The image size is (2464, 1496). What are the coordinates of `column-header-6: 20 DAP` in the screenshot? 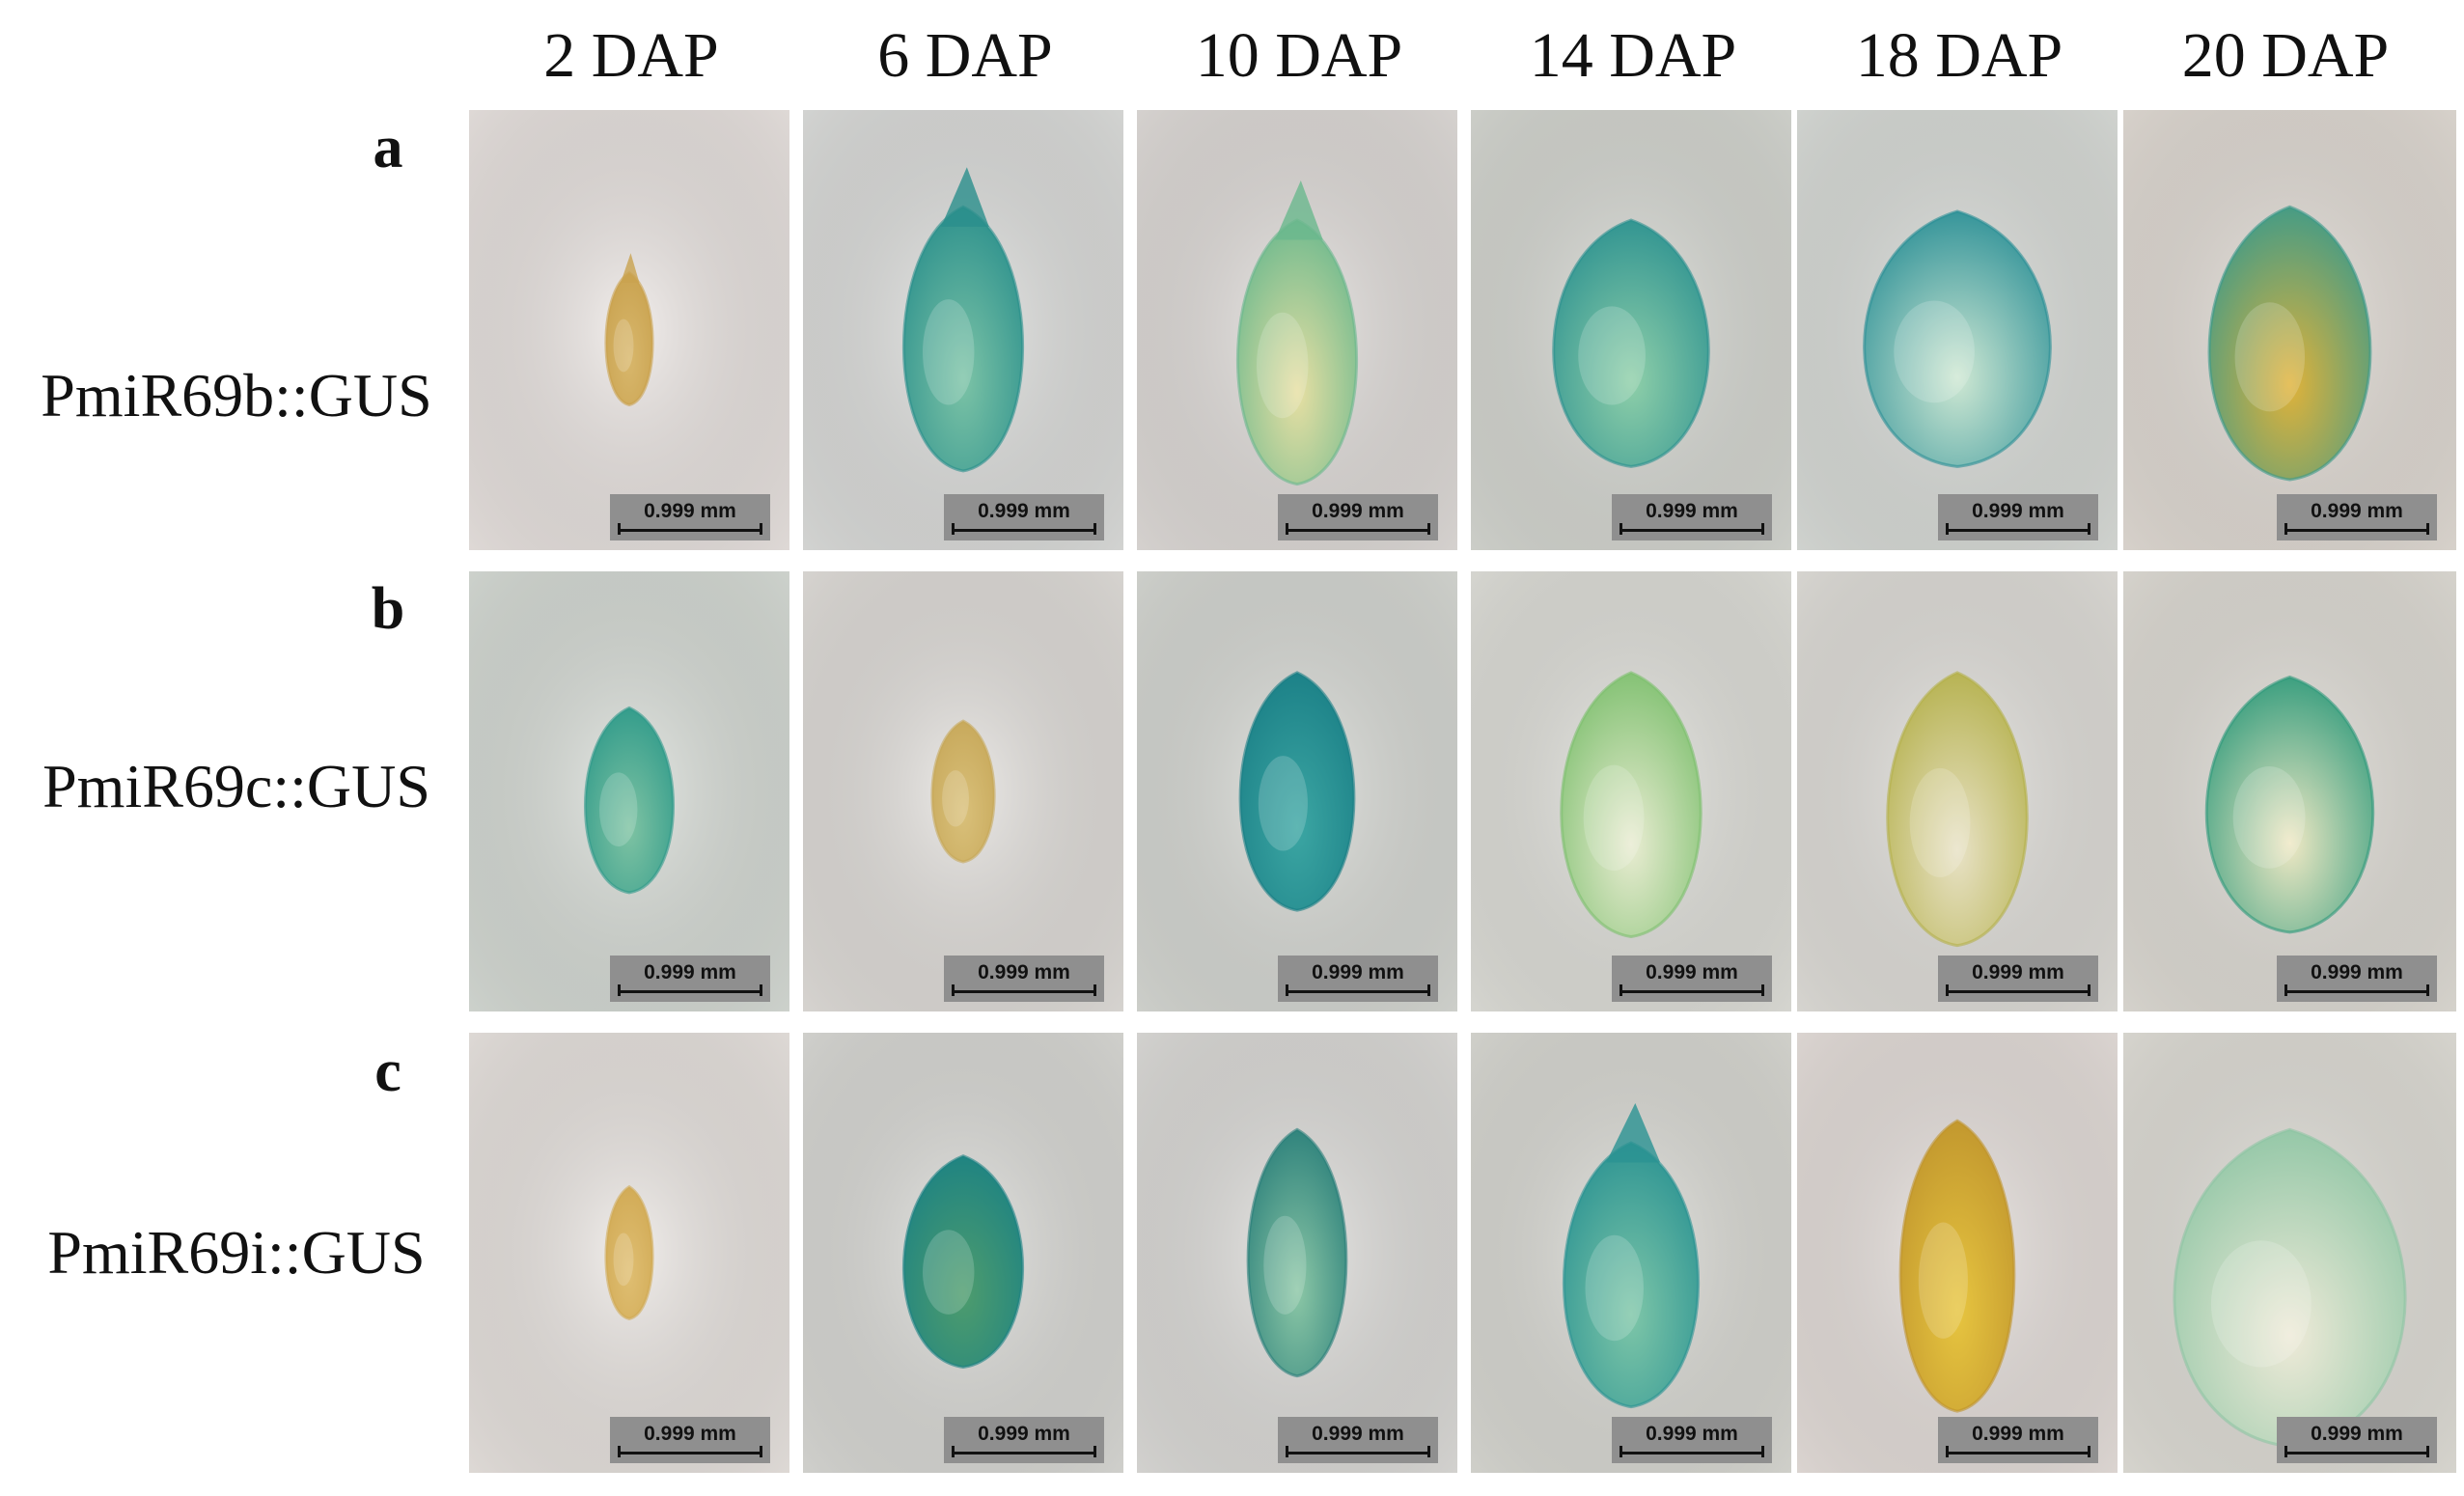 It's located at (2285, 56).